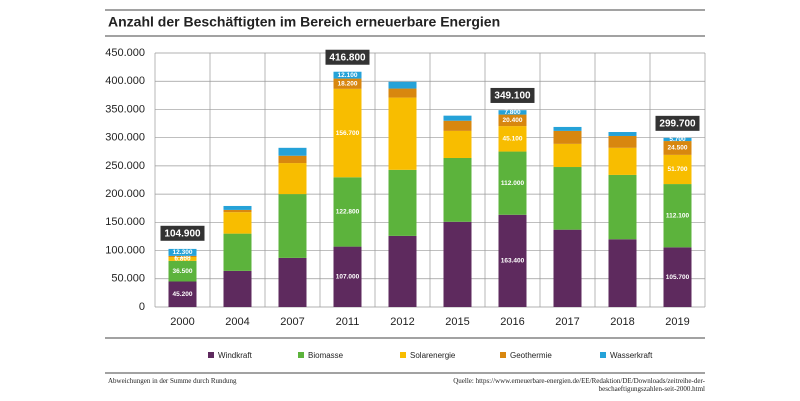 This screenshot has height=401, width=800. I want to click on y-tick-label: 50.000, so click(128, 279).